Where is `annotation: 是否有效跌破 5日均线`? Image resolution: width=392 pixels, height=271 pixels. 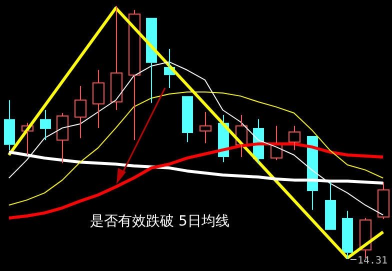 annotation: 是否有效跌破 5日均线 is located at coordinates (160, 222).